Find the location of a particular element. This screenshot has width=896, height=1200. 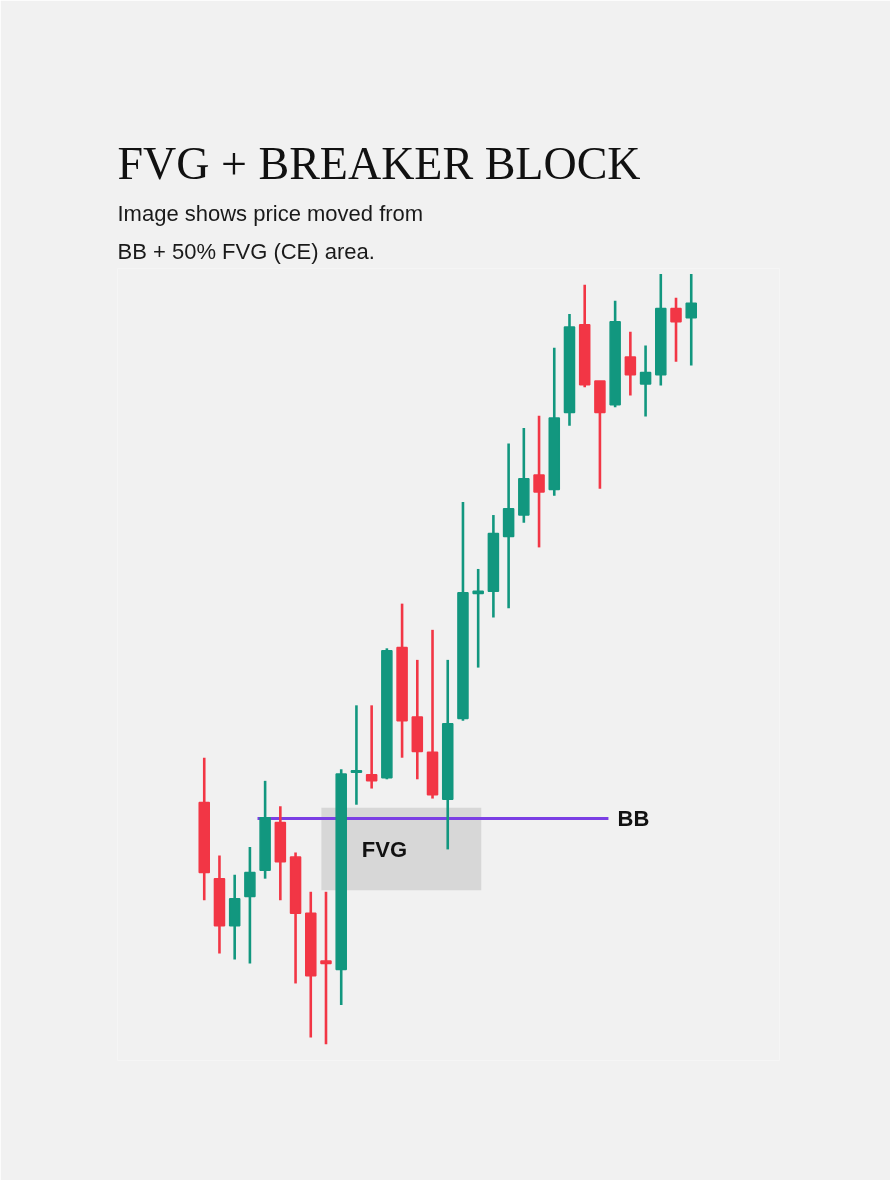

chart-title: FVG + BREAKER BLOCK is located at coordinates (379, 163).